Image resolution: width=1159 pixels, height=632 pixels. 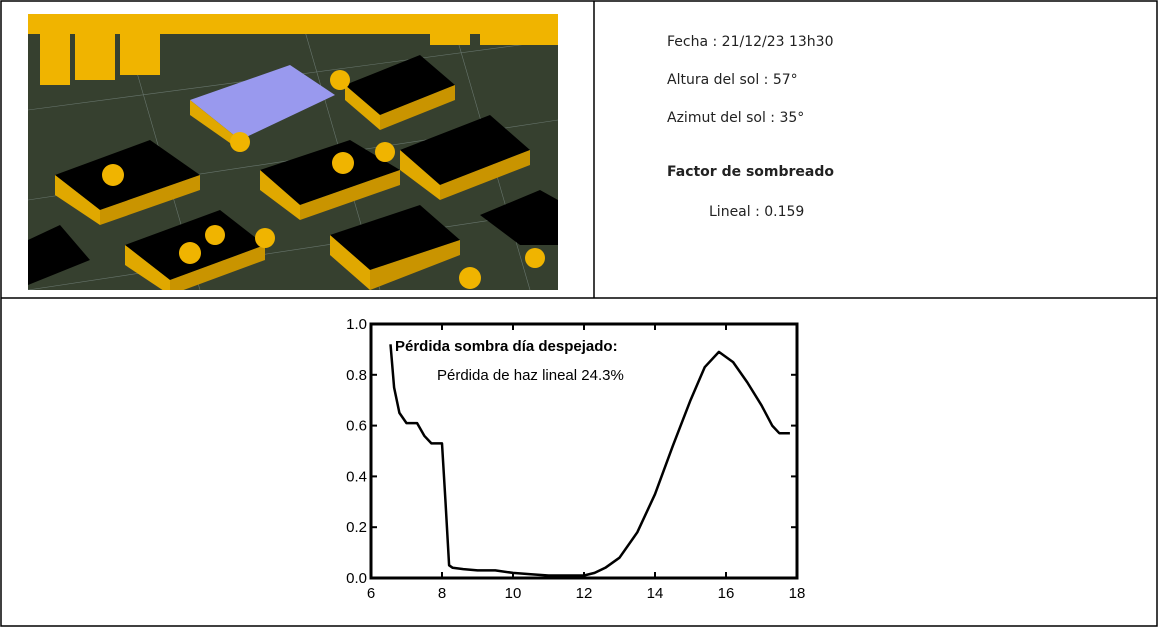 What do you see at coordinates (735, 118) in the screenshot?
I see `sun-azimuth: Azimut del sol : 35°` at bounding box center [735, 118].